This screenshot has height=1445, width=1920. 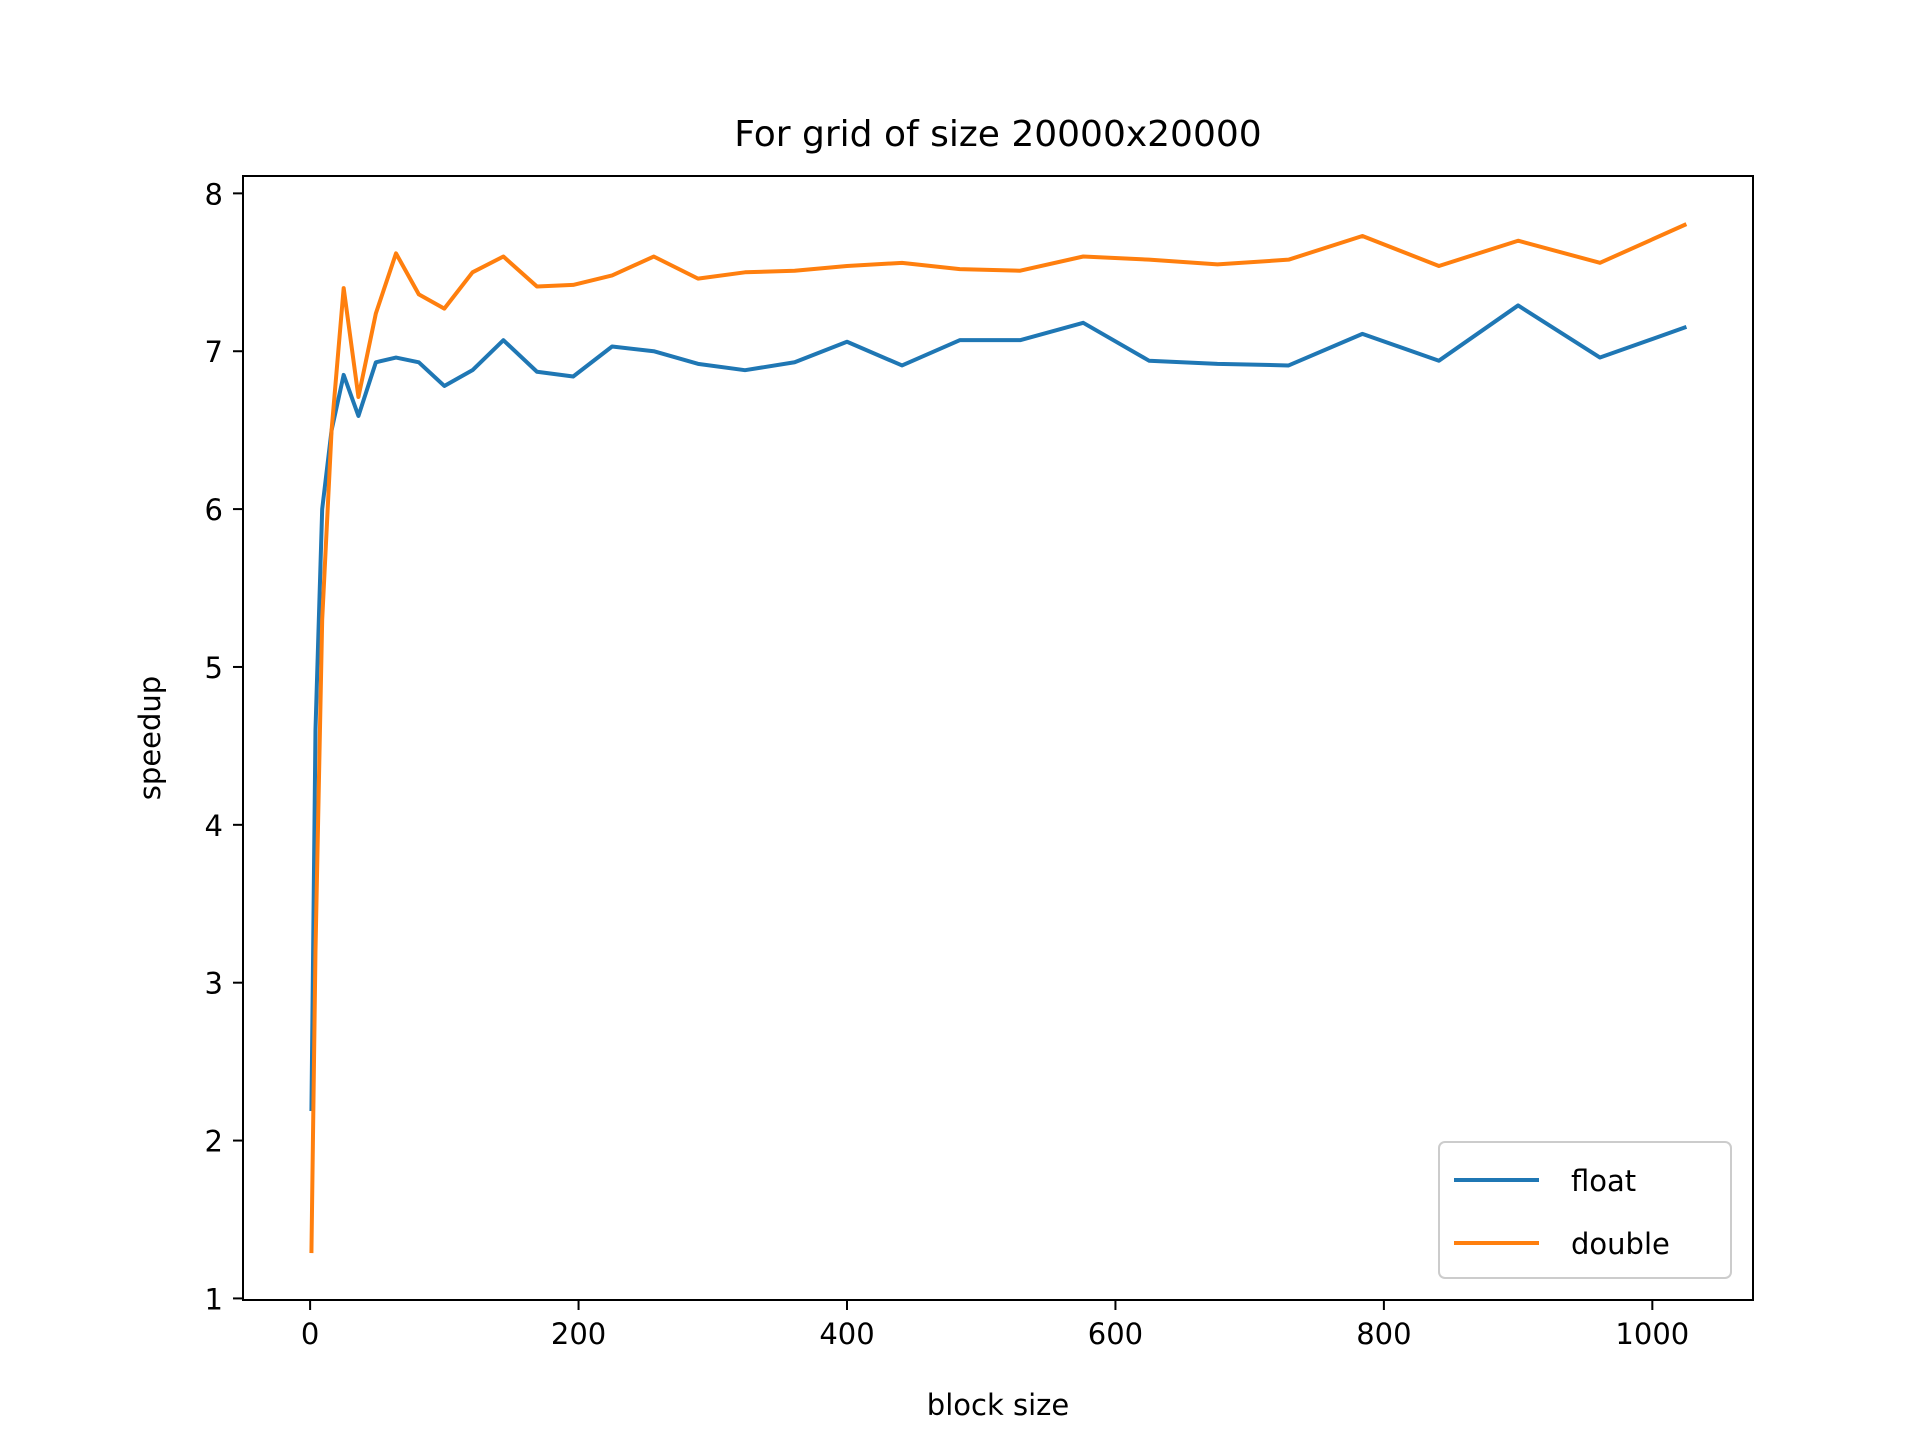 What do you see at coordinates (1652, 1334) in the screenshot?
I see `x-tick-label: 1000` at bounding box center [1652, 1334].